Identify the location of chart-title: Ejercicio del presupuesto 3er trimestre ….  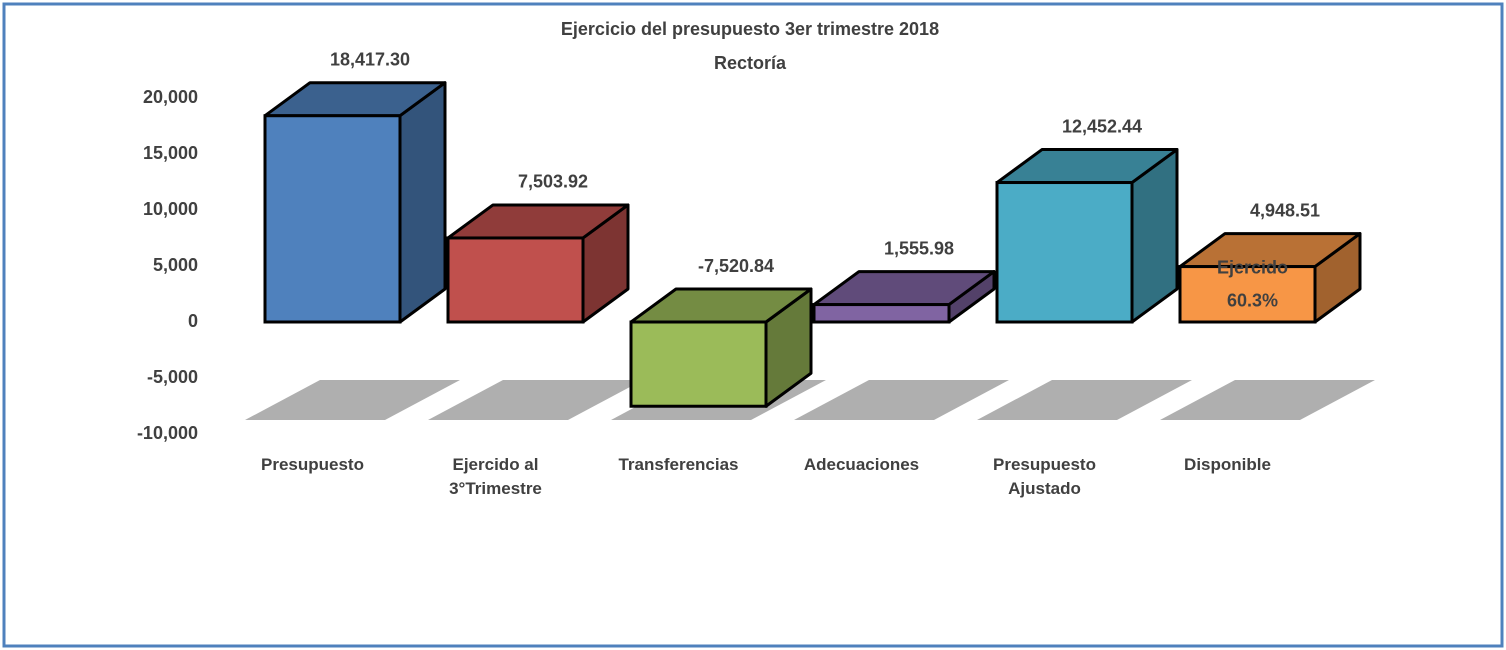
(750, 29).